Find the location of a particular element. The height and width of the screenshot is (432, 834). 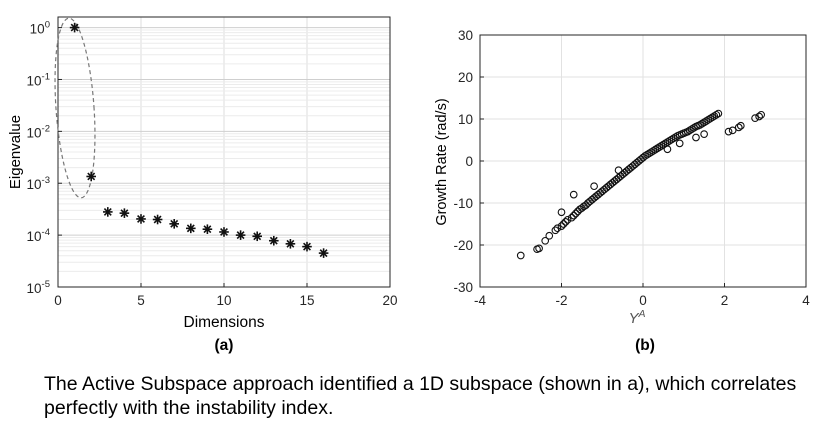

eigenvalue-y-tick-label: 10⁰ is located at coordinates (40, 28).